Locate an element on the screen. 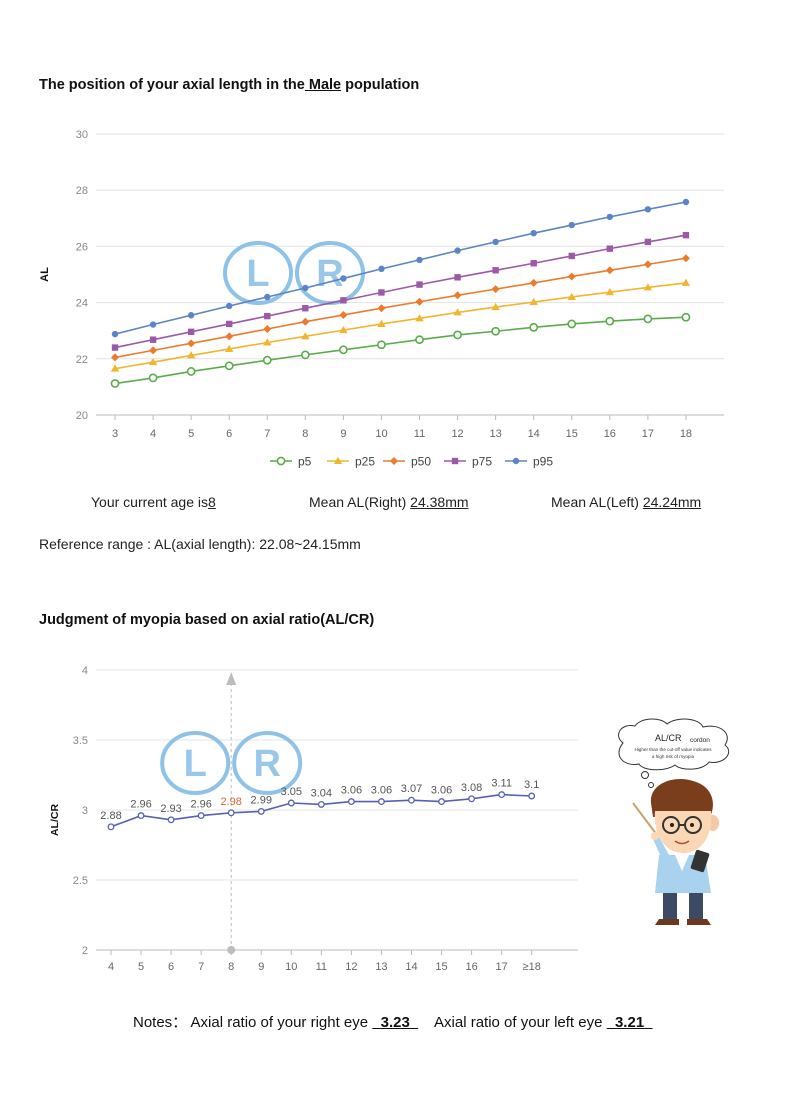 The width and height of the screenshot is (790, 1118). series-line-p5 is located at coordinates (400, 350).